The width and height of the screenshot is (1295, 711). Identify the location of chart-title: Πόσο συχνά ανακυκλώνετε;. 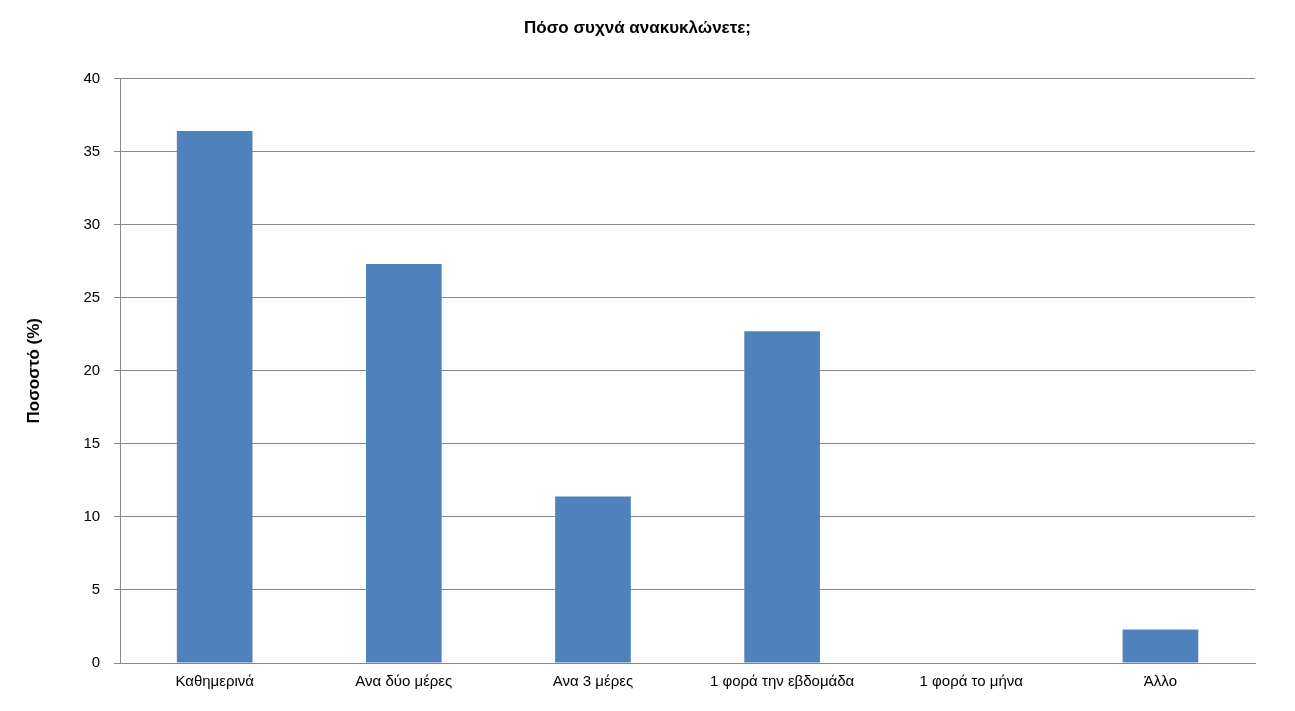
(637, 27).